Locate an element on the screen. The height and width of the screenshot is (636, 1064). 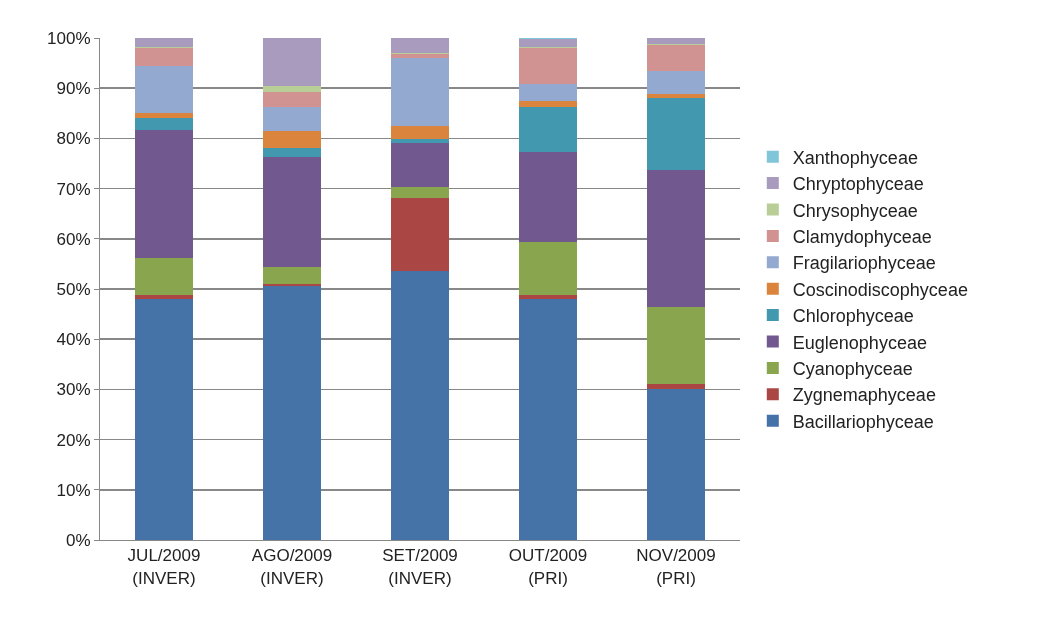
y-tick-label: 90% is located at coordinates (73, 89).